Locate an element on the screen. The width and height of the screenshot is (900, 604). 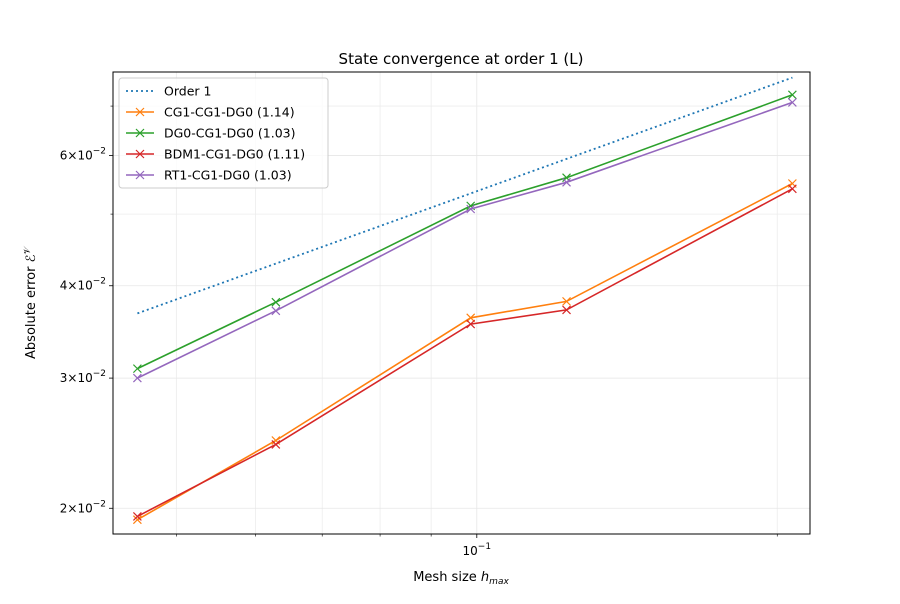
legend-item: DG0-CG1-DG0 (1.03) is located at coordinates (210, 133).